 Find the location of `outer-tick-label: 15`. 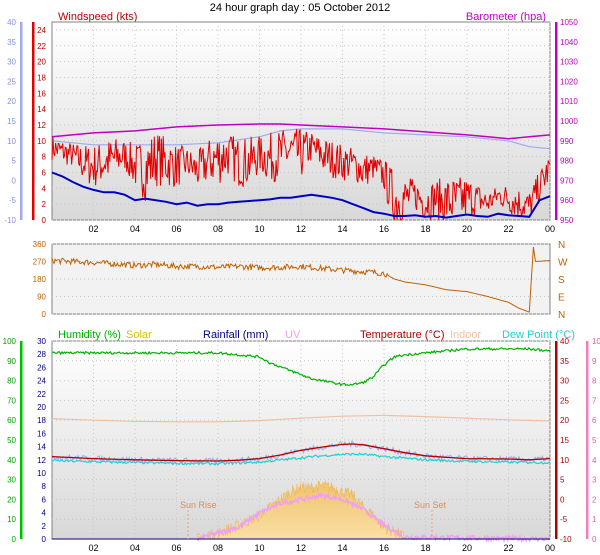

outer-tick-label: 15 is located at coordinates (11, 121).